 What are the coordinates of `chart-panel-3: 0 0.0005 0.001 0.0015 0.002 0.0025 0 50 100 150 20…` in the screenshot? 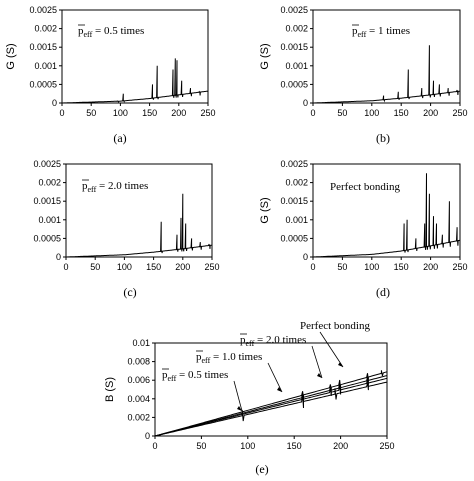 It's located at (126, 229).